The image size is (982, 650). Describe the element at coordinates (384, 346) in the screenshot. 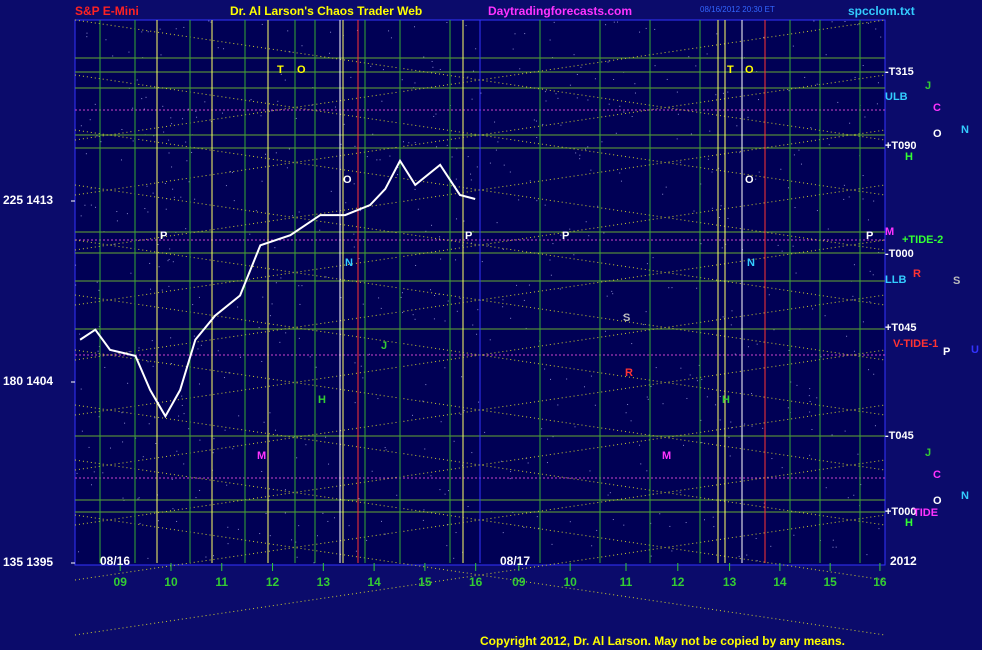

I see `annotation: J` at that location.